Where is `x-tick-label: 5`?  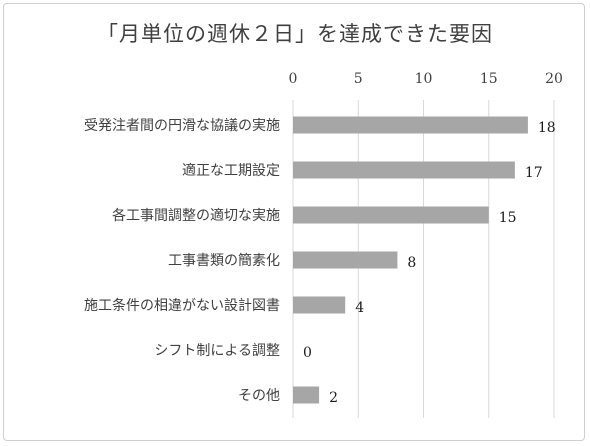
x-tick-label: 5 is located at coordinates (358, 79).